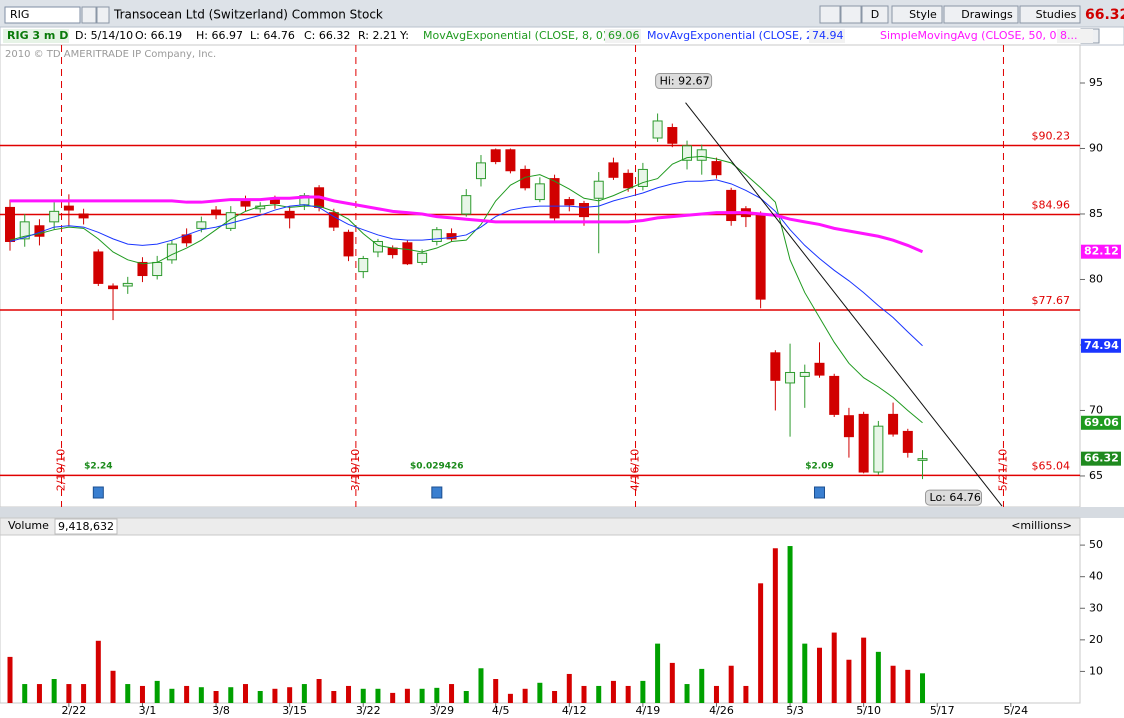 This screenshot has width=1124, height=718. I want to click on symbol-input, so click(42, 15).